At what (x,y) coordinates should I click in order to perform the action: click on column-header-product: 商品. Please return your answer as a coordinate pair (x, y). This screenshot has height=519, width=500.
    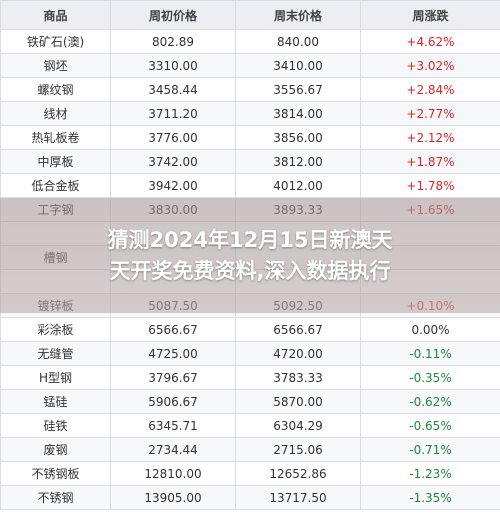
    Looking at the image, I should click on (55, 15).